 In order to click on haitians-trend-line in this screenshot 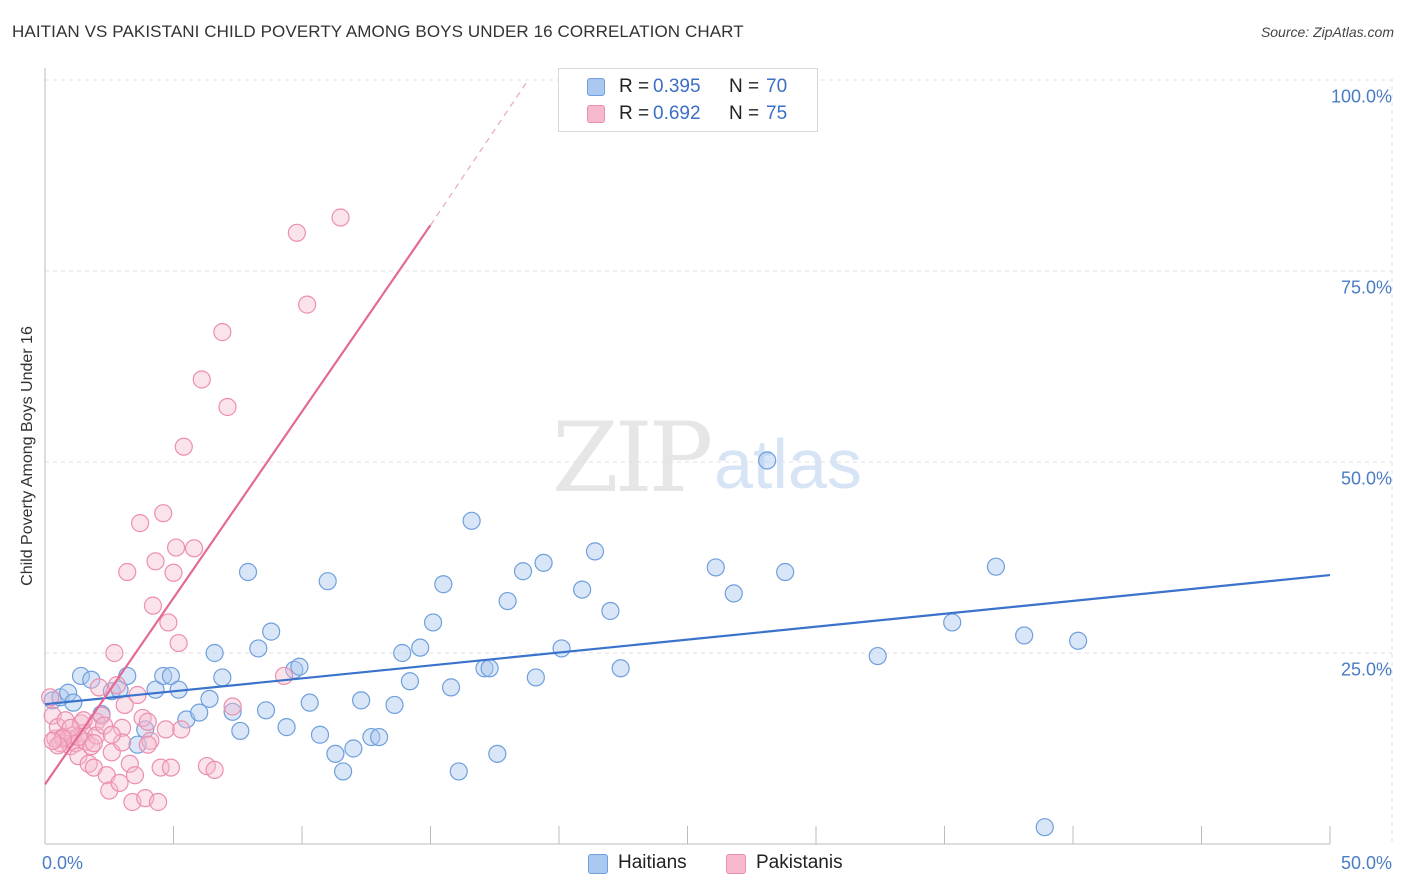, I will do `click(687, 639)`.